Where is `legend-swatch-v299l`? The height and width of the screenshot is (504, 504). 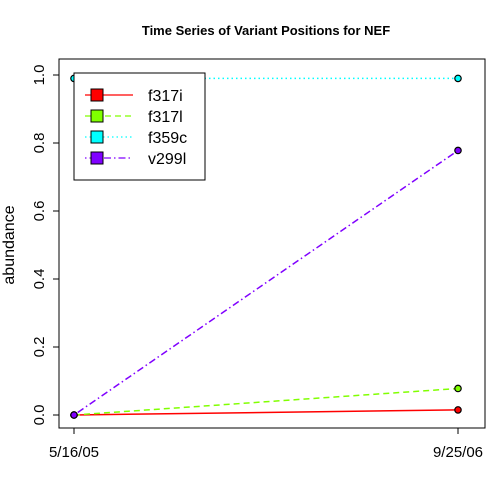 legend-swatch-v299l is located at coordinates (97, 158).